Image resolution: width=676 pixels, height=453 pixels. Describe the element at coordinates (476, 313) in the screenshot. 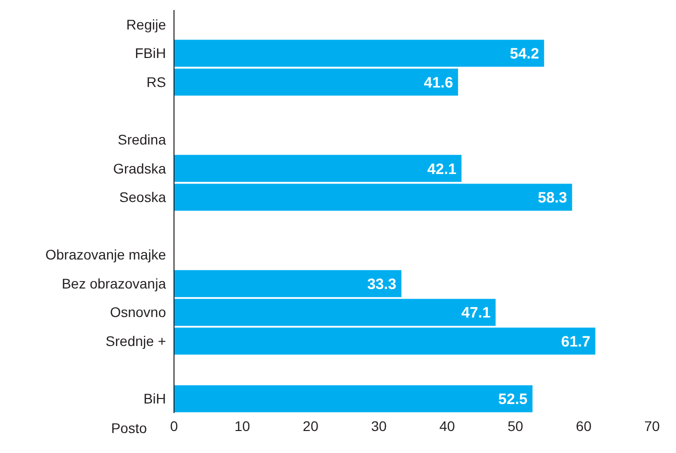

I see `data-label: 47.1` at that location.